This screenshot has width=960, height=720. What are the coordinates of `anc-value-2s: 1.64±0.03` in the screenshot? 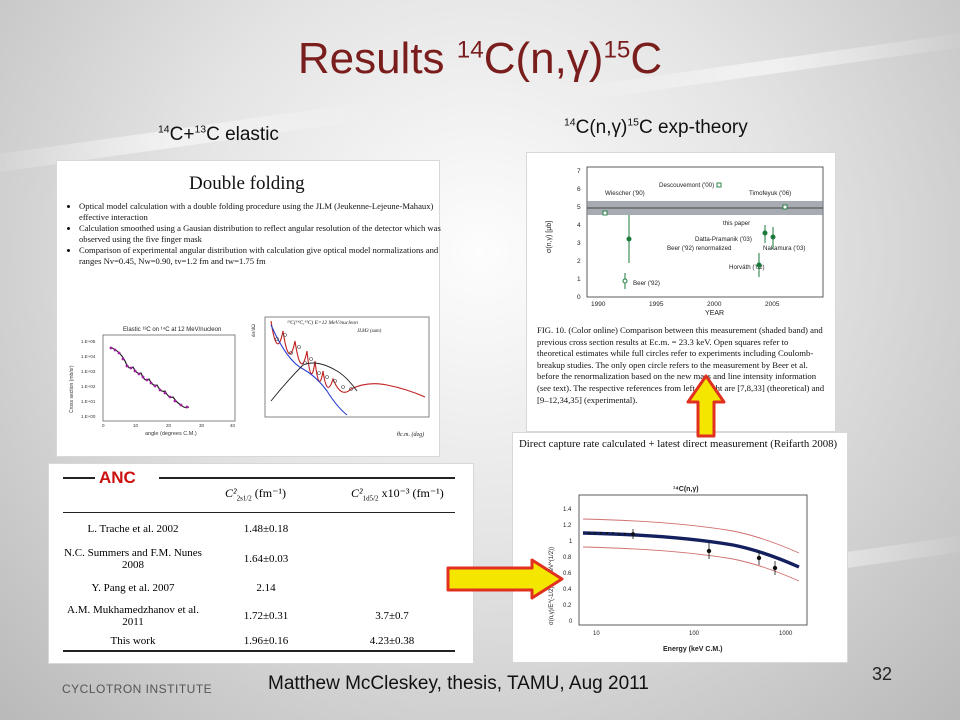 It's located at (266, 559).